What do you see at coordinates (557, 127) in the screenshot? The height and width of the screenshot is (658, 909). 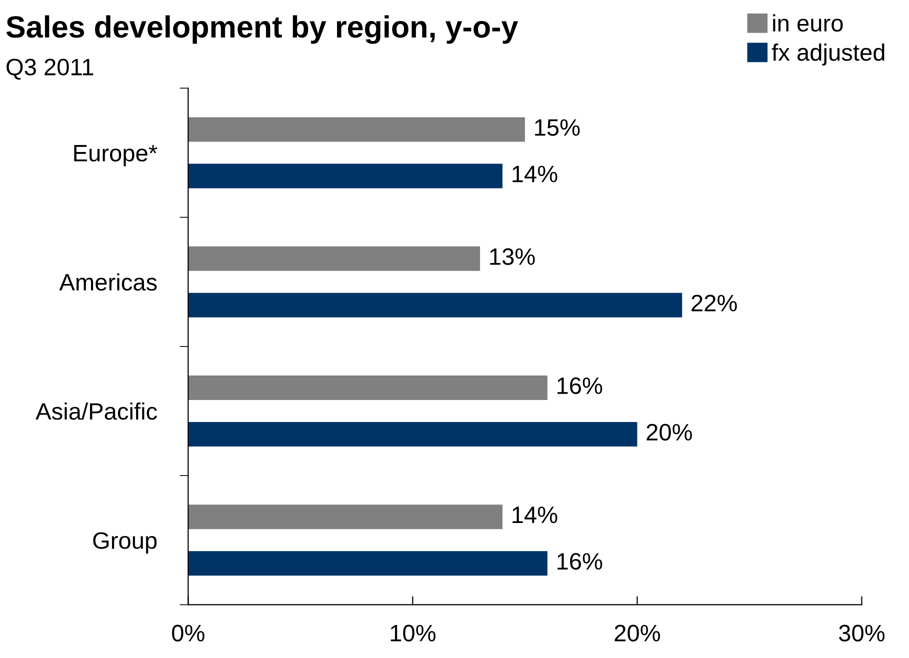 I see `data-label: 15%` at bounding box center [557, 127].